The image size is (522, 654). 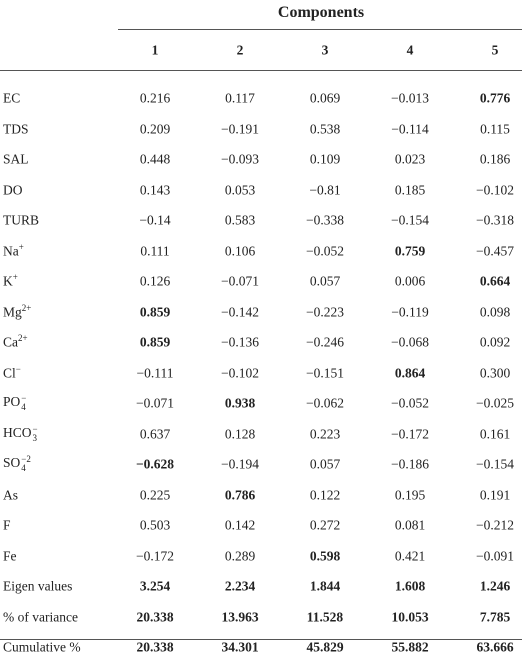 I want to click on cell: −0.052, so click(x=325, y=250).